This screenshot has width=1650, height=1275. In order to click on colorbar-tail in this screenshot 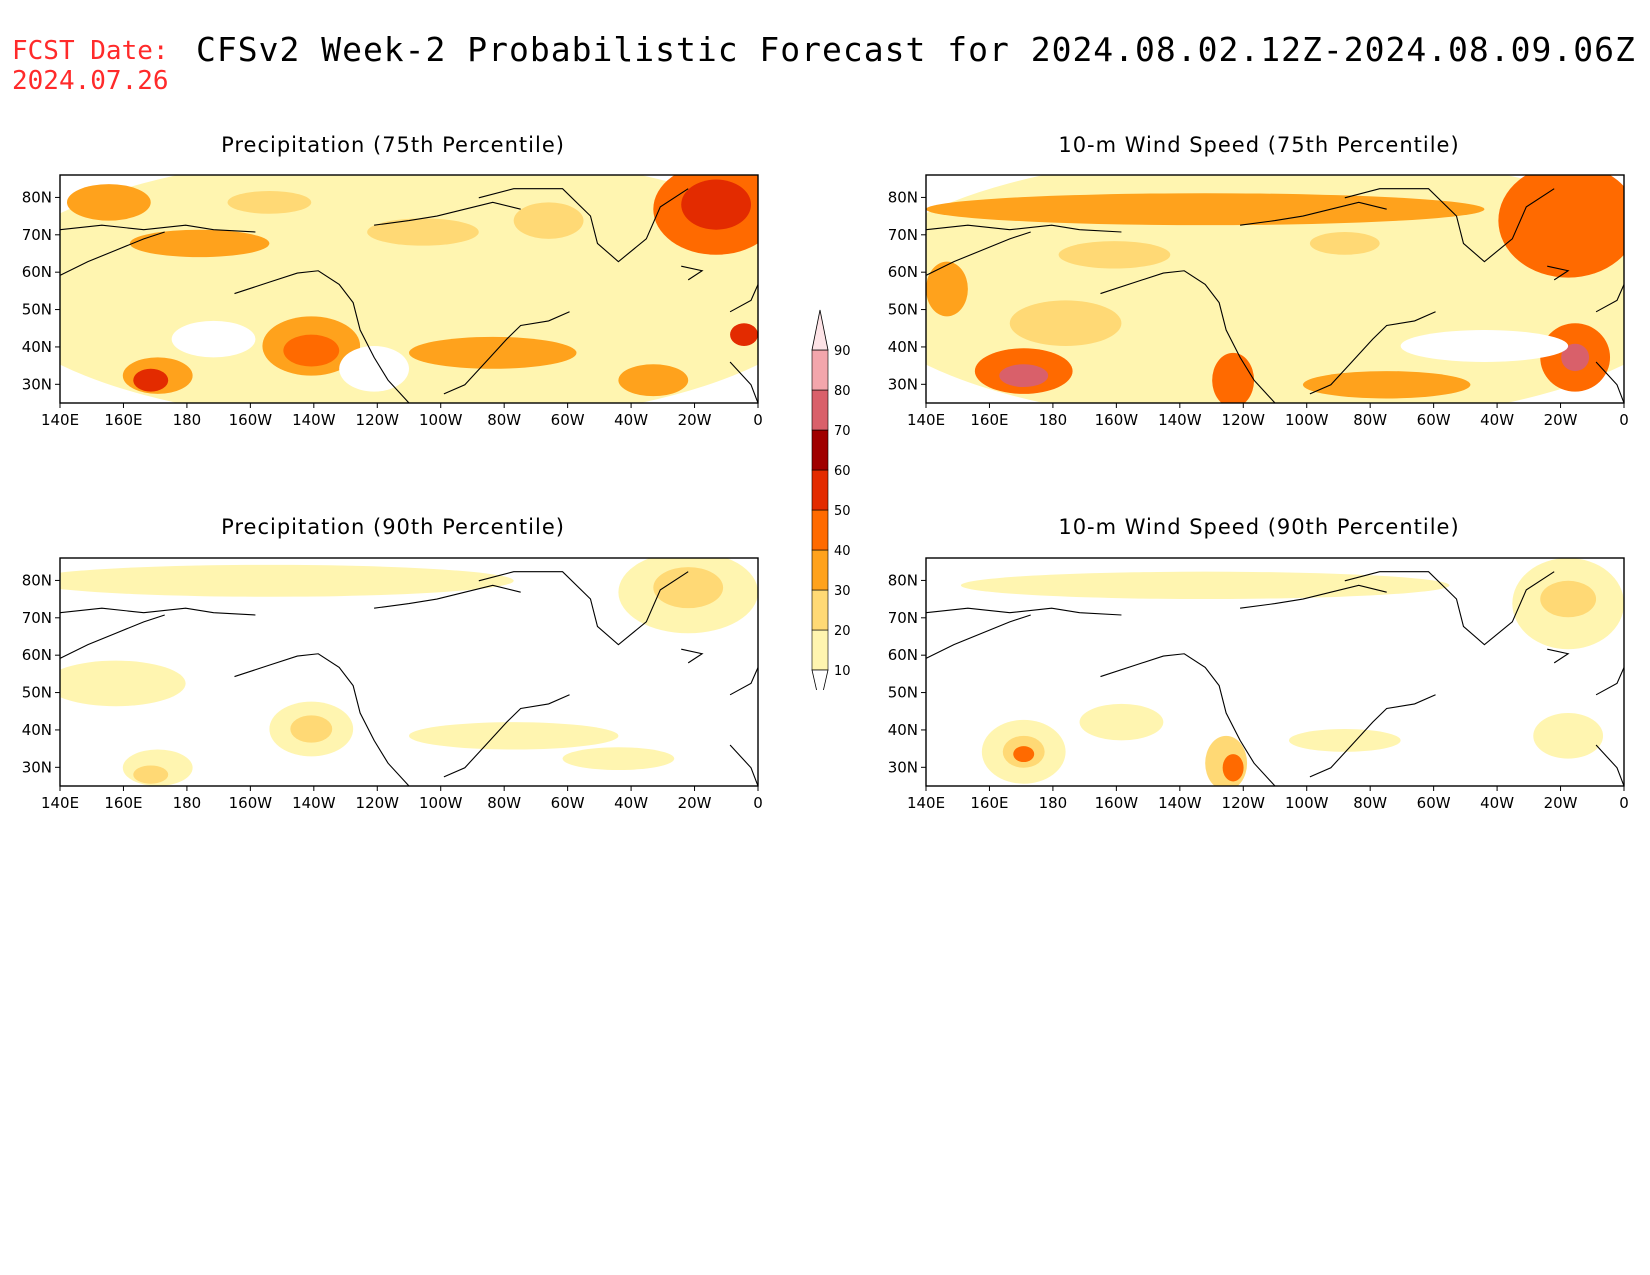, I will do `click(820, 679)`.